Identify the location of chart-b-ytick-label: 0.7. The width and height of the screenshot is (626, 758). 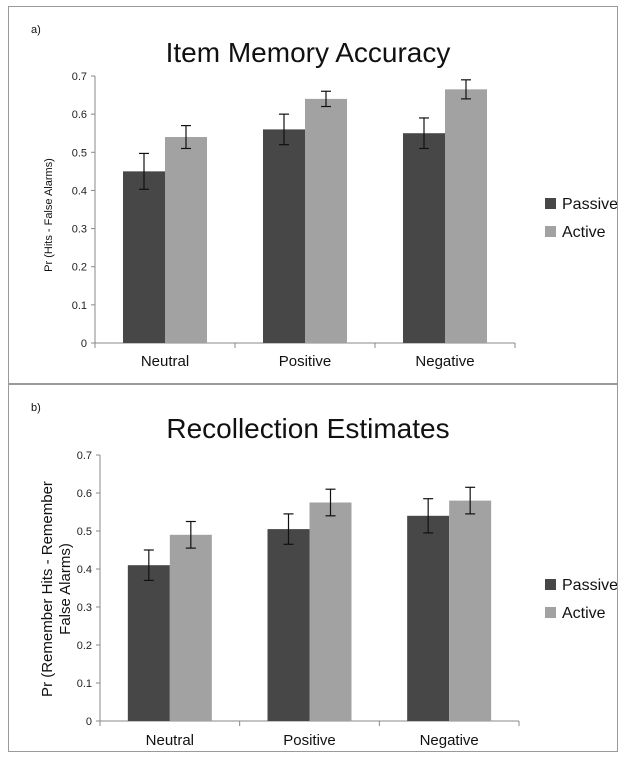
(84, 456).